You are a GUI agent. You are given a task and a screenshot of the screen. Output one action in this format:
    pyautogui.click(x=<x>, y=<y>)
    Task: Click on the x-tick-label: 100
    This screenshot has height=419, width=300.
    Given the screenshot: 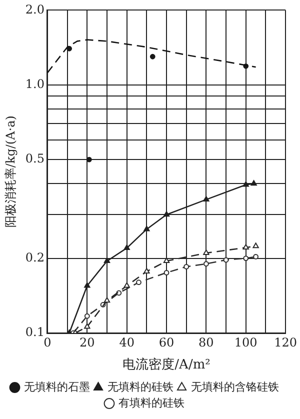 What is the action you would take?
    pyautogui.click(x=246, y=342)
    